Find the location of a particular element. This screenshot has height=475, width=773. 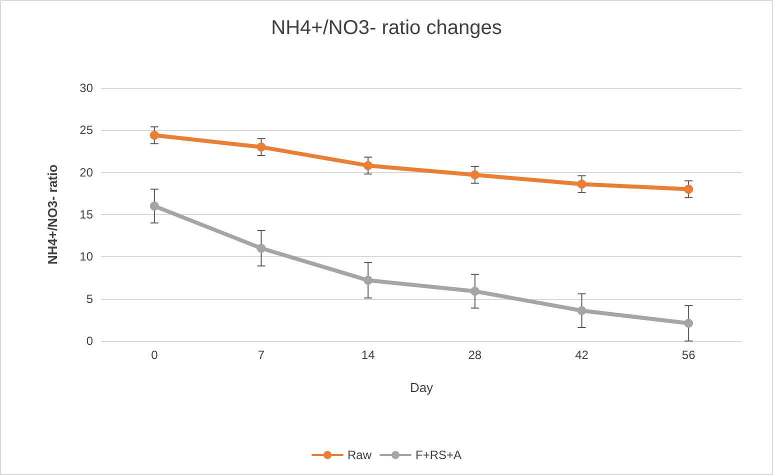

x-tick-label: 56 is located at coordinates (689, 355).